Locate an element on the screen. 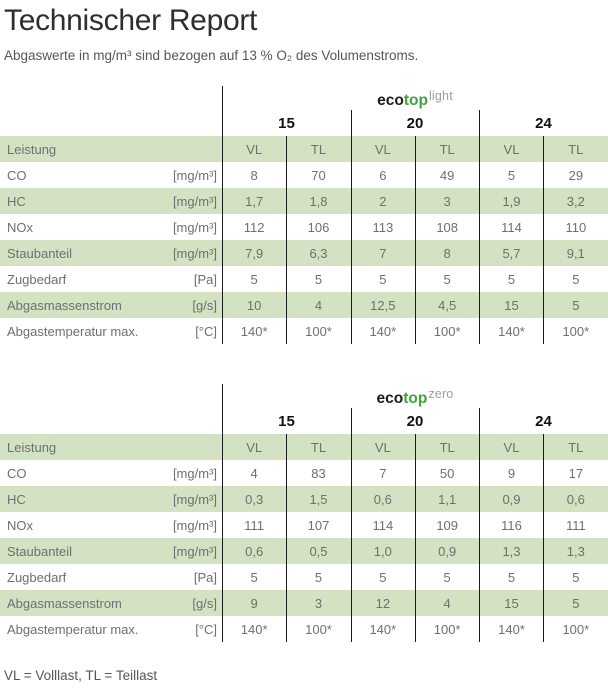  header-label: Leistung is located at coordinates (32, 149).